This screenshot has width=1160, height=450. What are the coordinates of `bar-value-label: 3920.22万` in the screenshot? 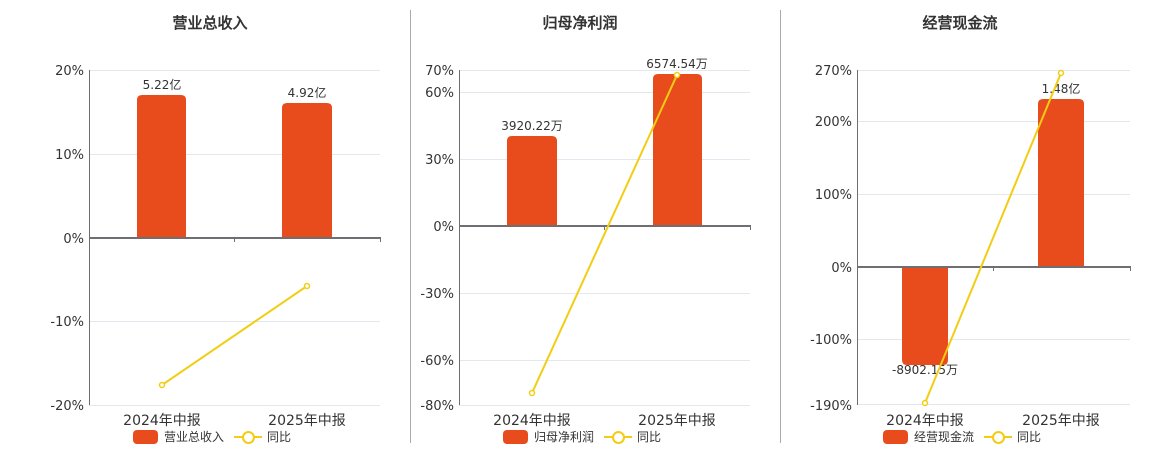 It's located at (532, 126).